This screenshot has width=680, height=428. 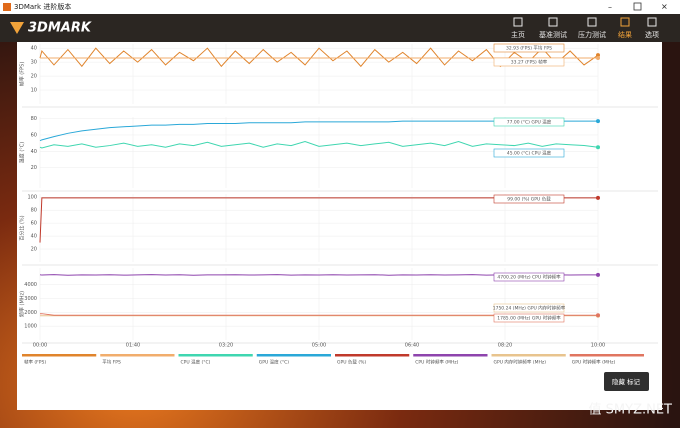 I want to click on series-line, so click(x=319, y=144).